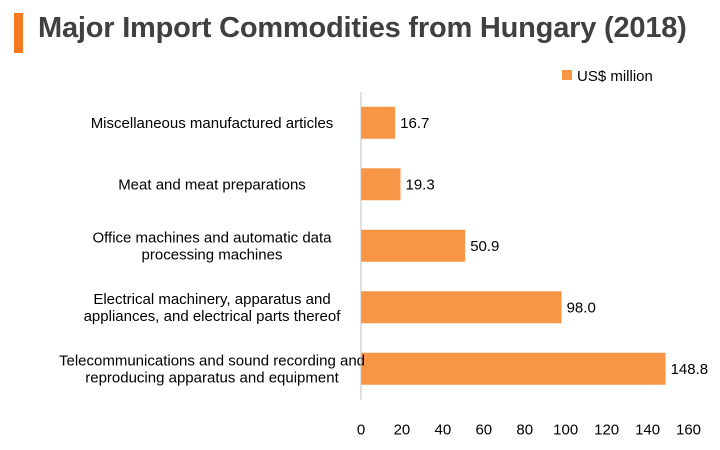 This screenshot has height=450, width=720. What do you see at coordinates (443, 430) in the screenshot?
I see `x-tick-label: 40` at bounding box center [443, 430].